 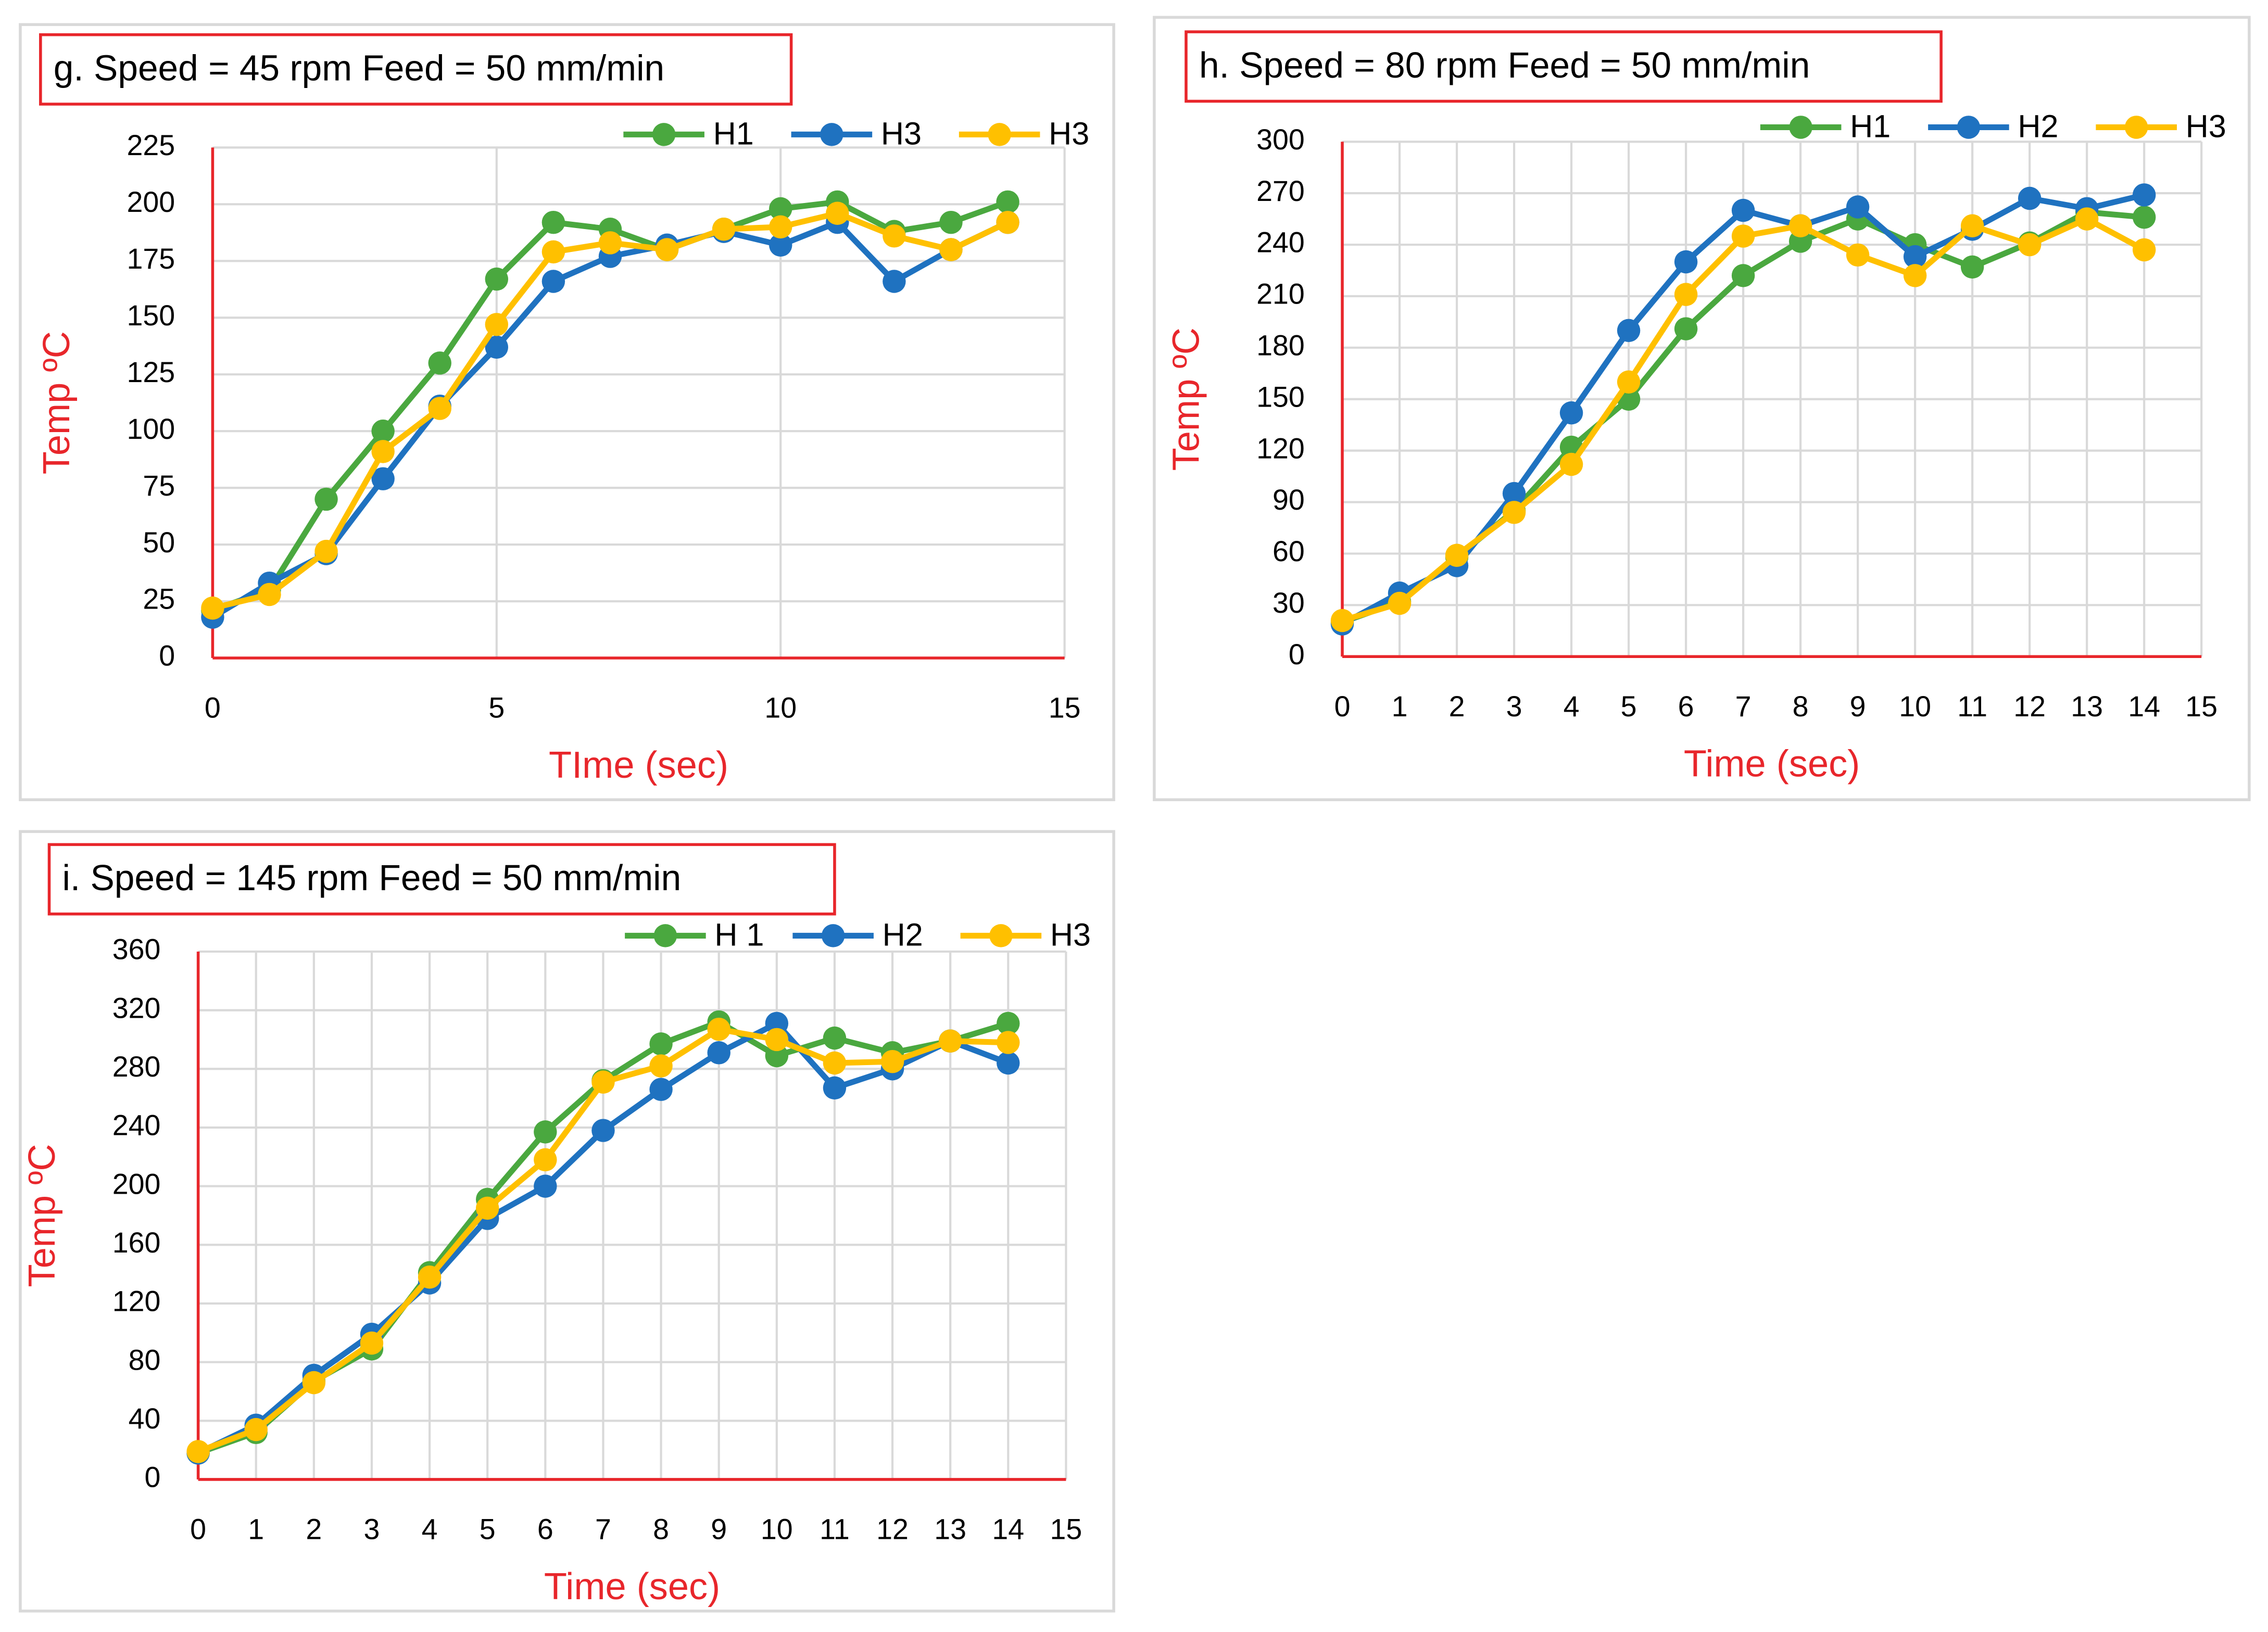 I want to click on y-tick-label: 120, so click(x=1281, y=448).